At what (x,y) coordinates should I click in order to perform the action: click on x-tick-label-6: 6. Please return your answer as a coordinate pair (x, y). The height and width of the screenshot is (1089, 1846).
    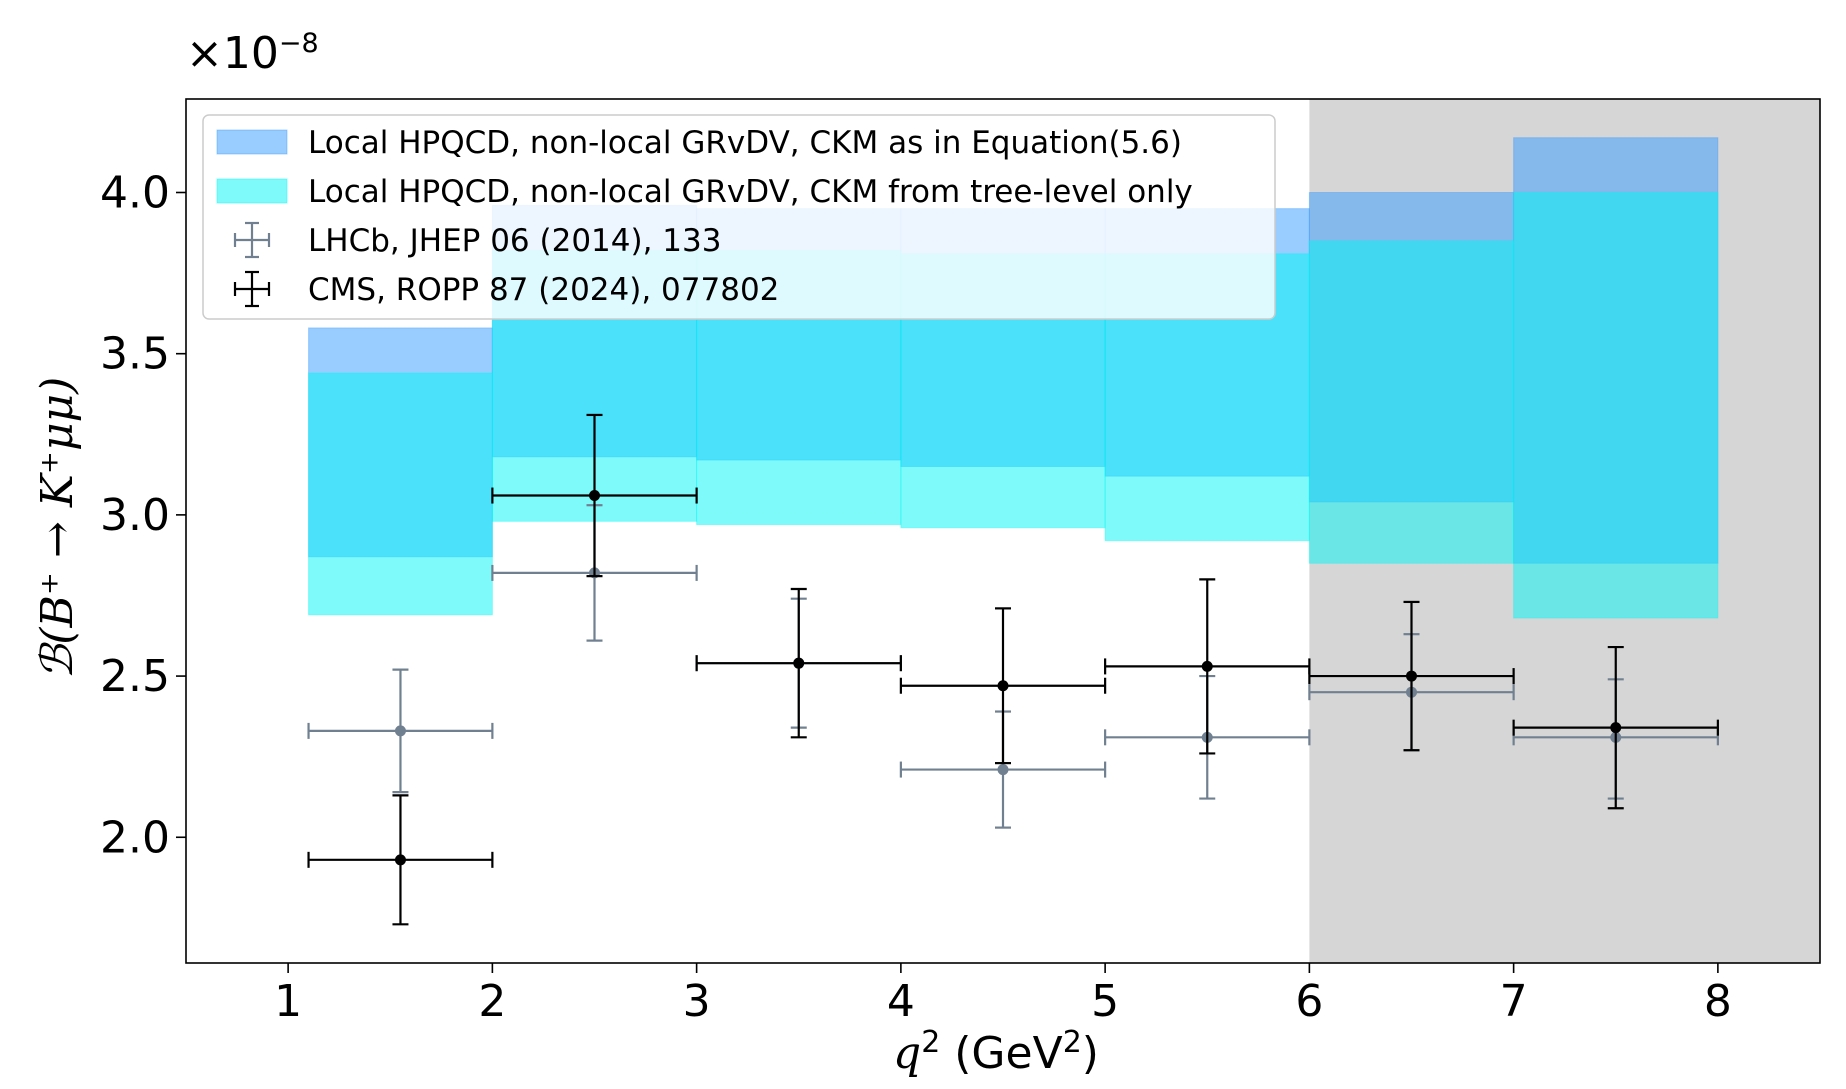
    Looking at the image, I should click on (1309, 1001).